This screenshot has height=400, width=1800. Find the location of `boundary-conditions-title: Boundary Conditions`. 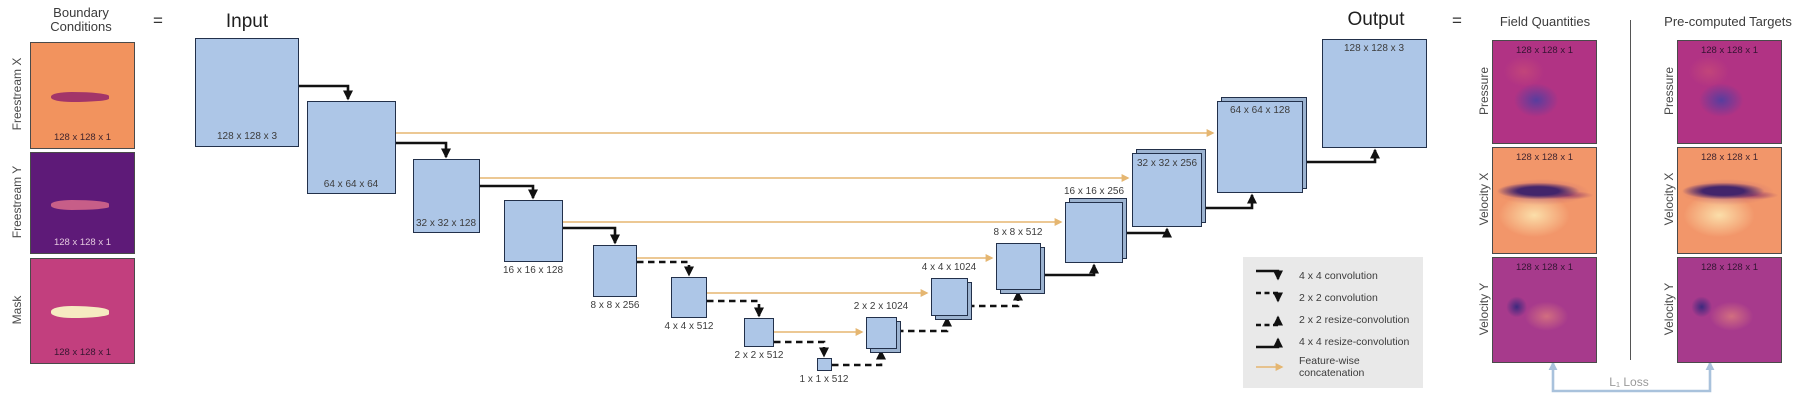

boundary-conditions-title: Boundary Conditions is located at coordinates (81, 20).